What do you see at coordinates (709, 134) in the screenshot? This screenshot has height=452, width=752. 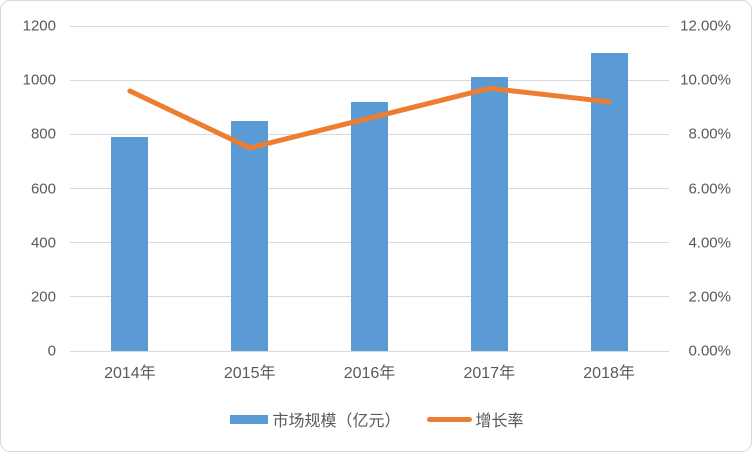 I see `right-axis-tick: 8.00%` at bounding box center [709, 134].